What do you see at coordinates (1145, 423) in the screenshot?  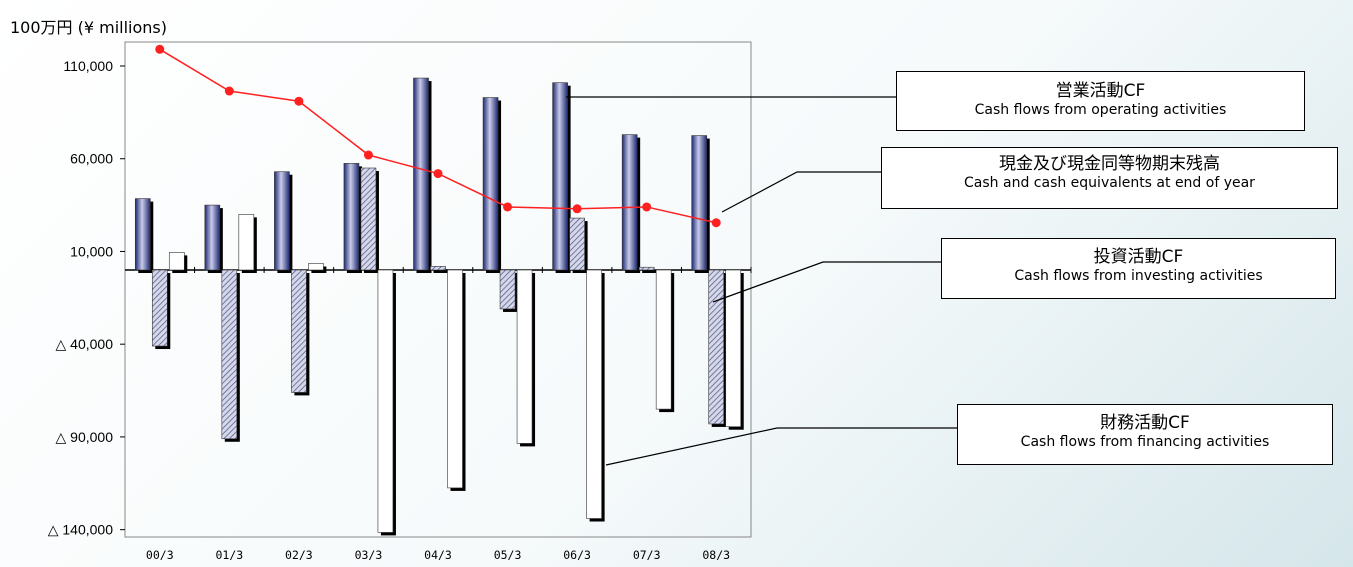 I see `legend-financing-jp: 財務活動CF` at bounding box center [1145, 423].